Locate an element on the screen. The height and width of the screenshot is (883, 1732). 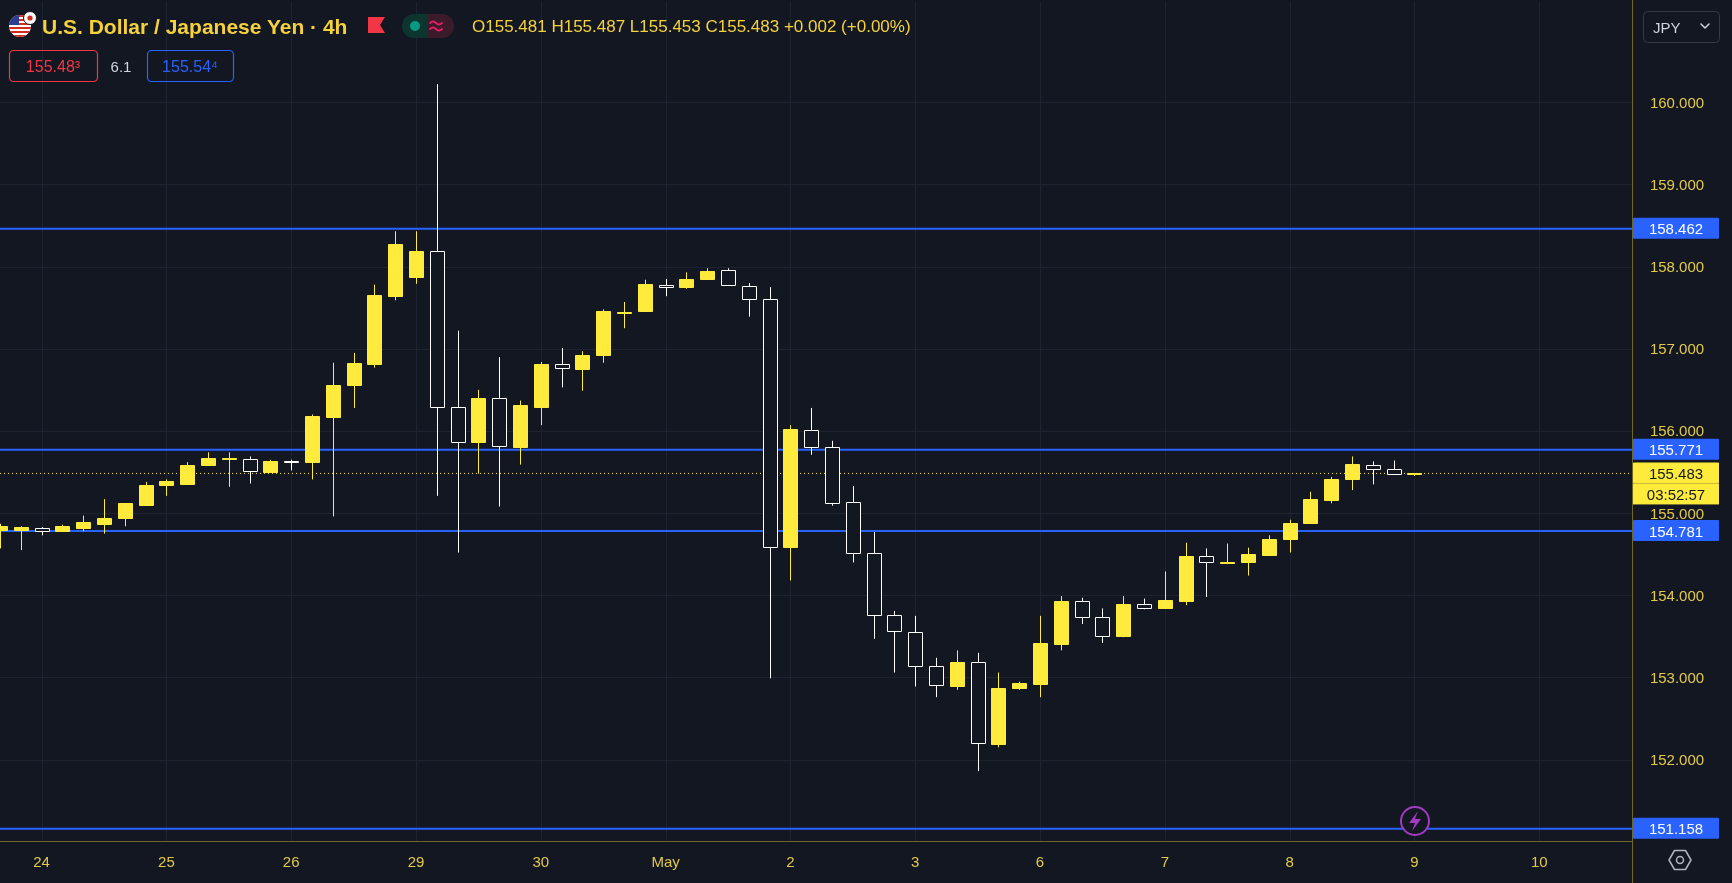
x-tick-label: 26 is located at coordinates (291, 861).